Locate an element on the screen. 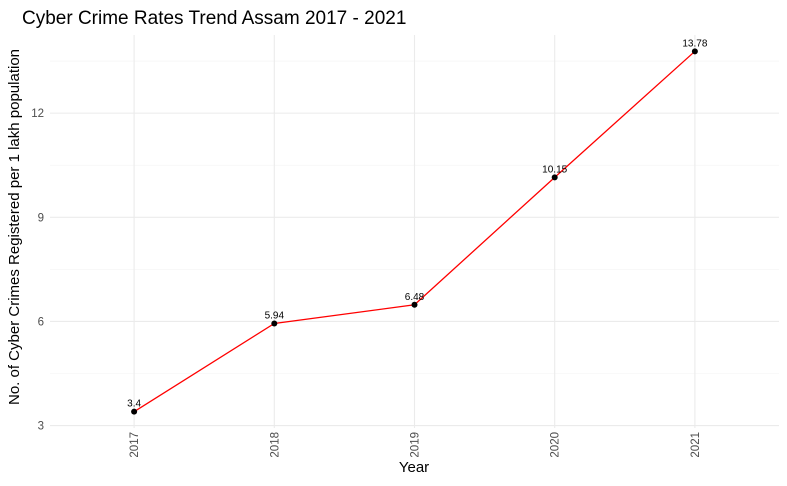 This screenshot has height=486, width=787. x-axis-title: Year is located at coordinates (414, 467).